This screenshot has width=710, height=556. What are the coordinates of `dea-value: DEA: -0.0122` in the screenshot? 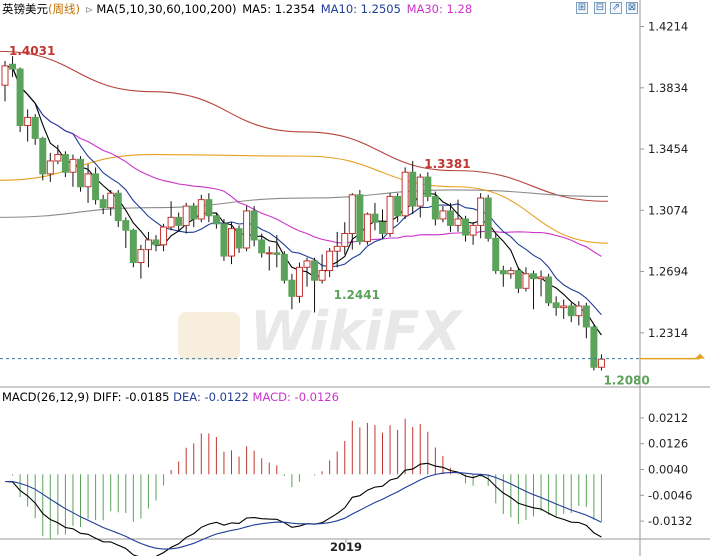 It's located at (211, 397).